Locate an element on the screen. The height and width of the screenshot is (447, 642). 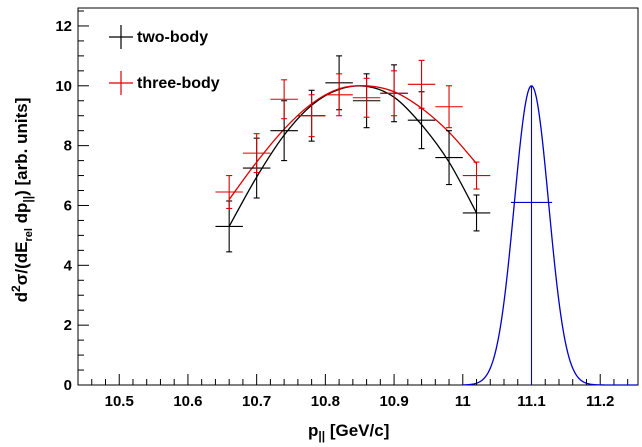
legend: two-body three-body is located at coordinates (164, 60).